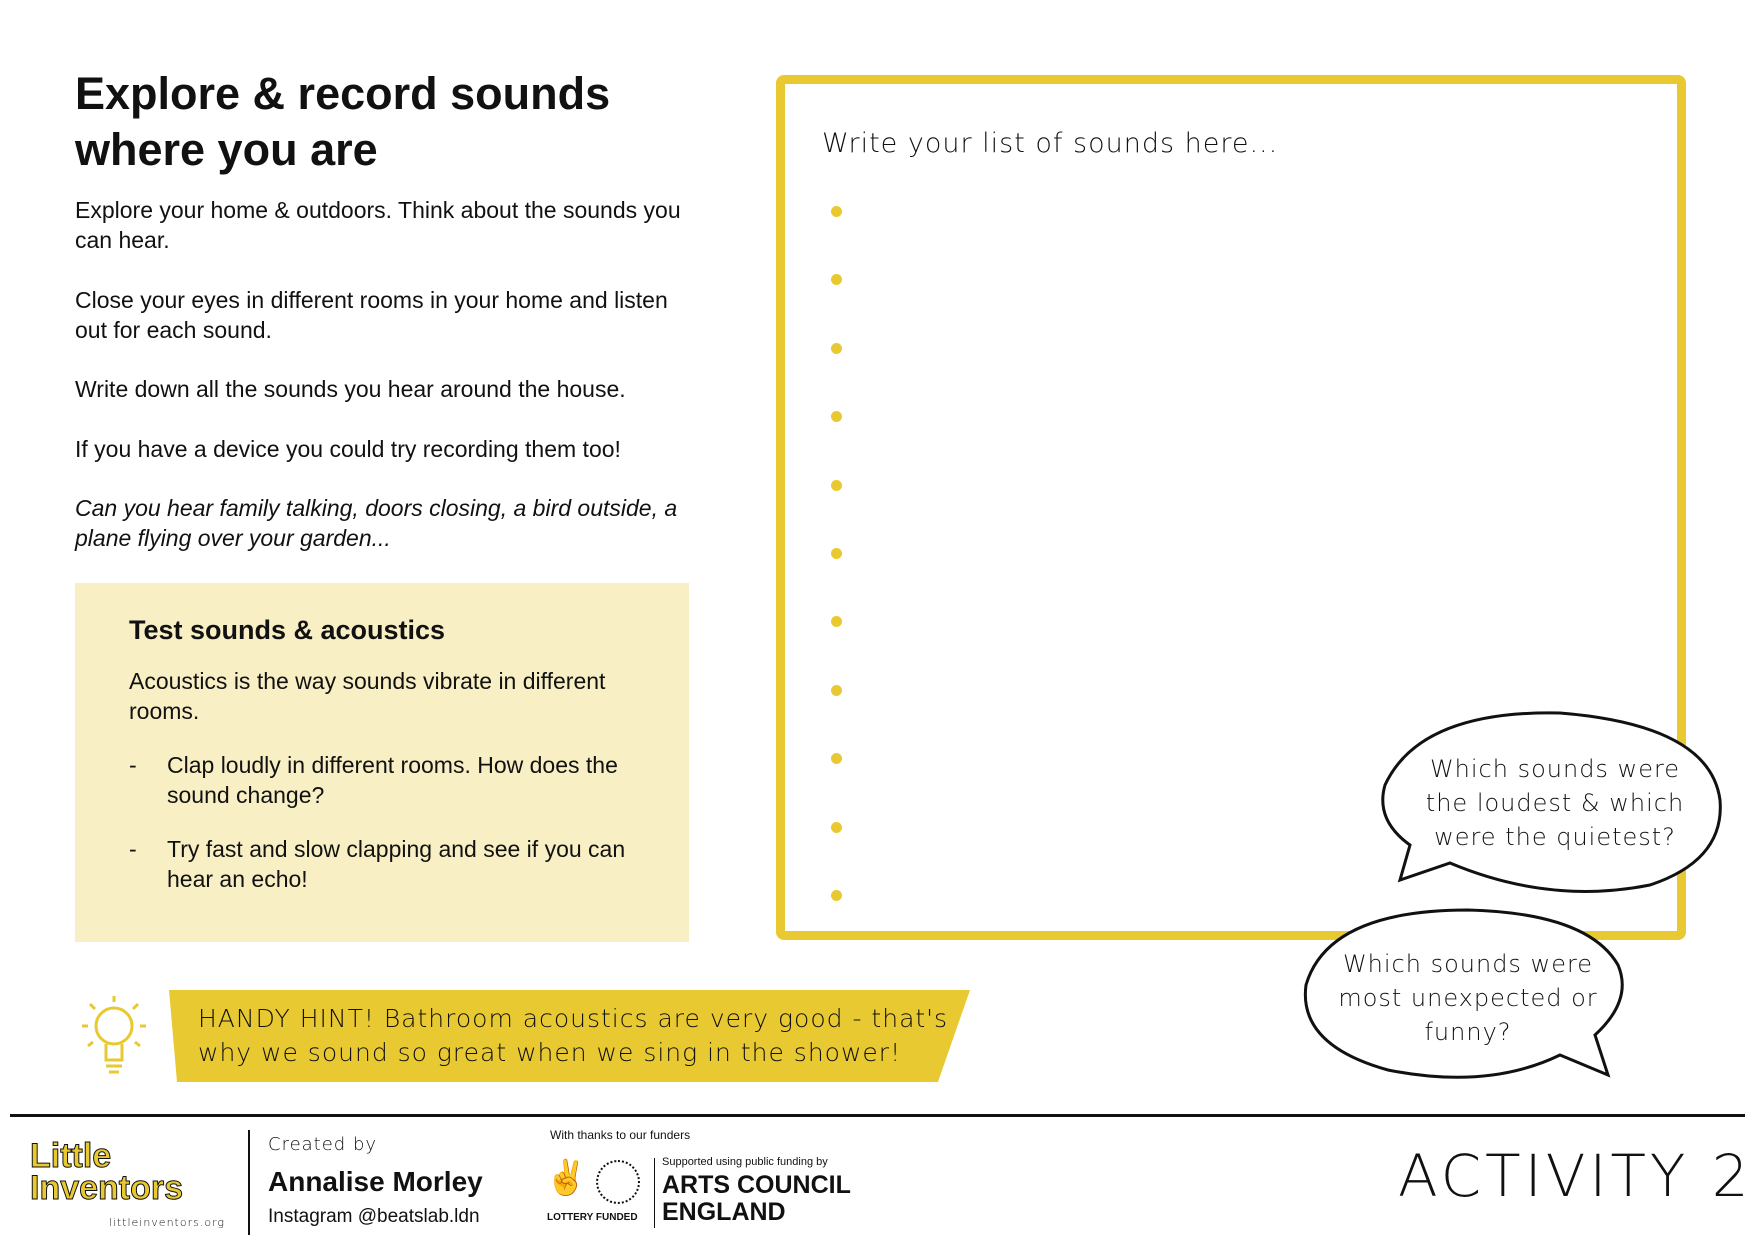  I want to click on funders-label: With thanks to our funders, so click(620, 1135).